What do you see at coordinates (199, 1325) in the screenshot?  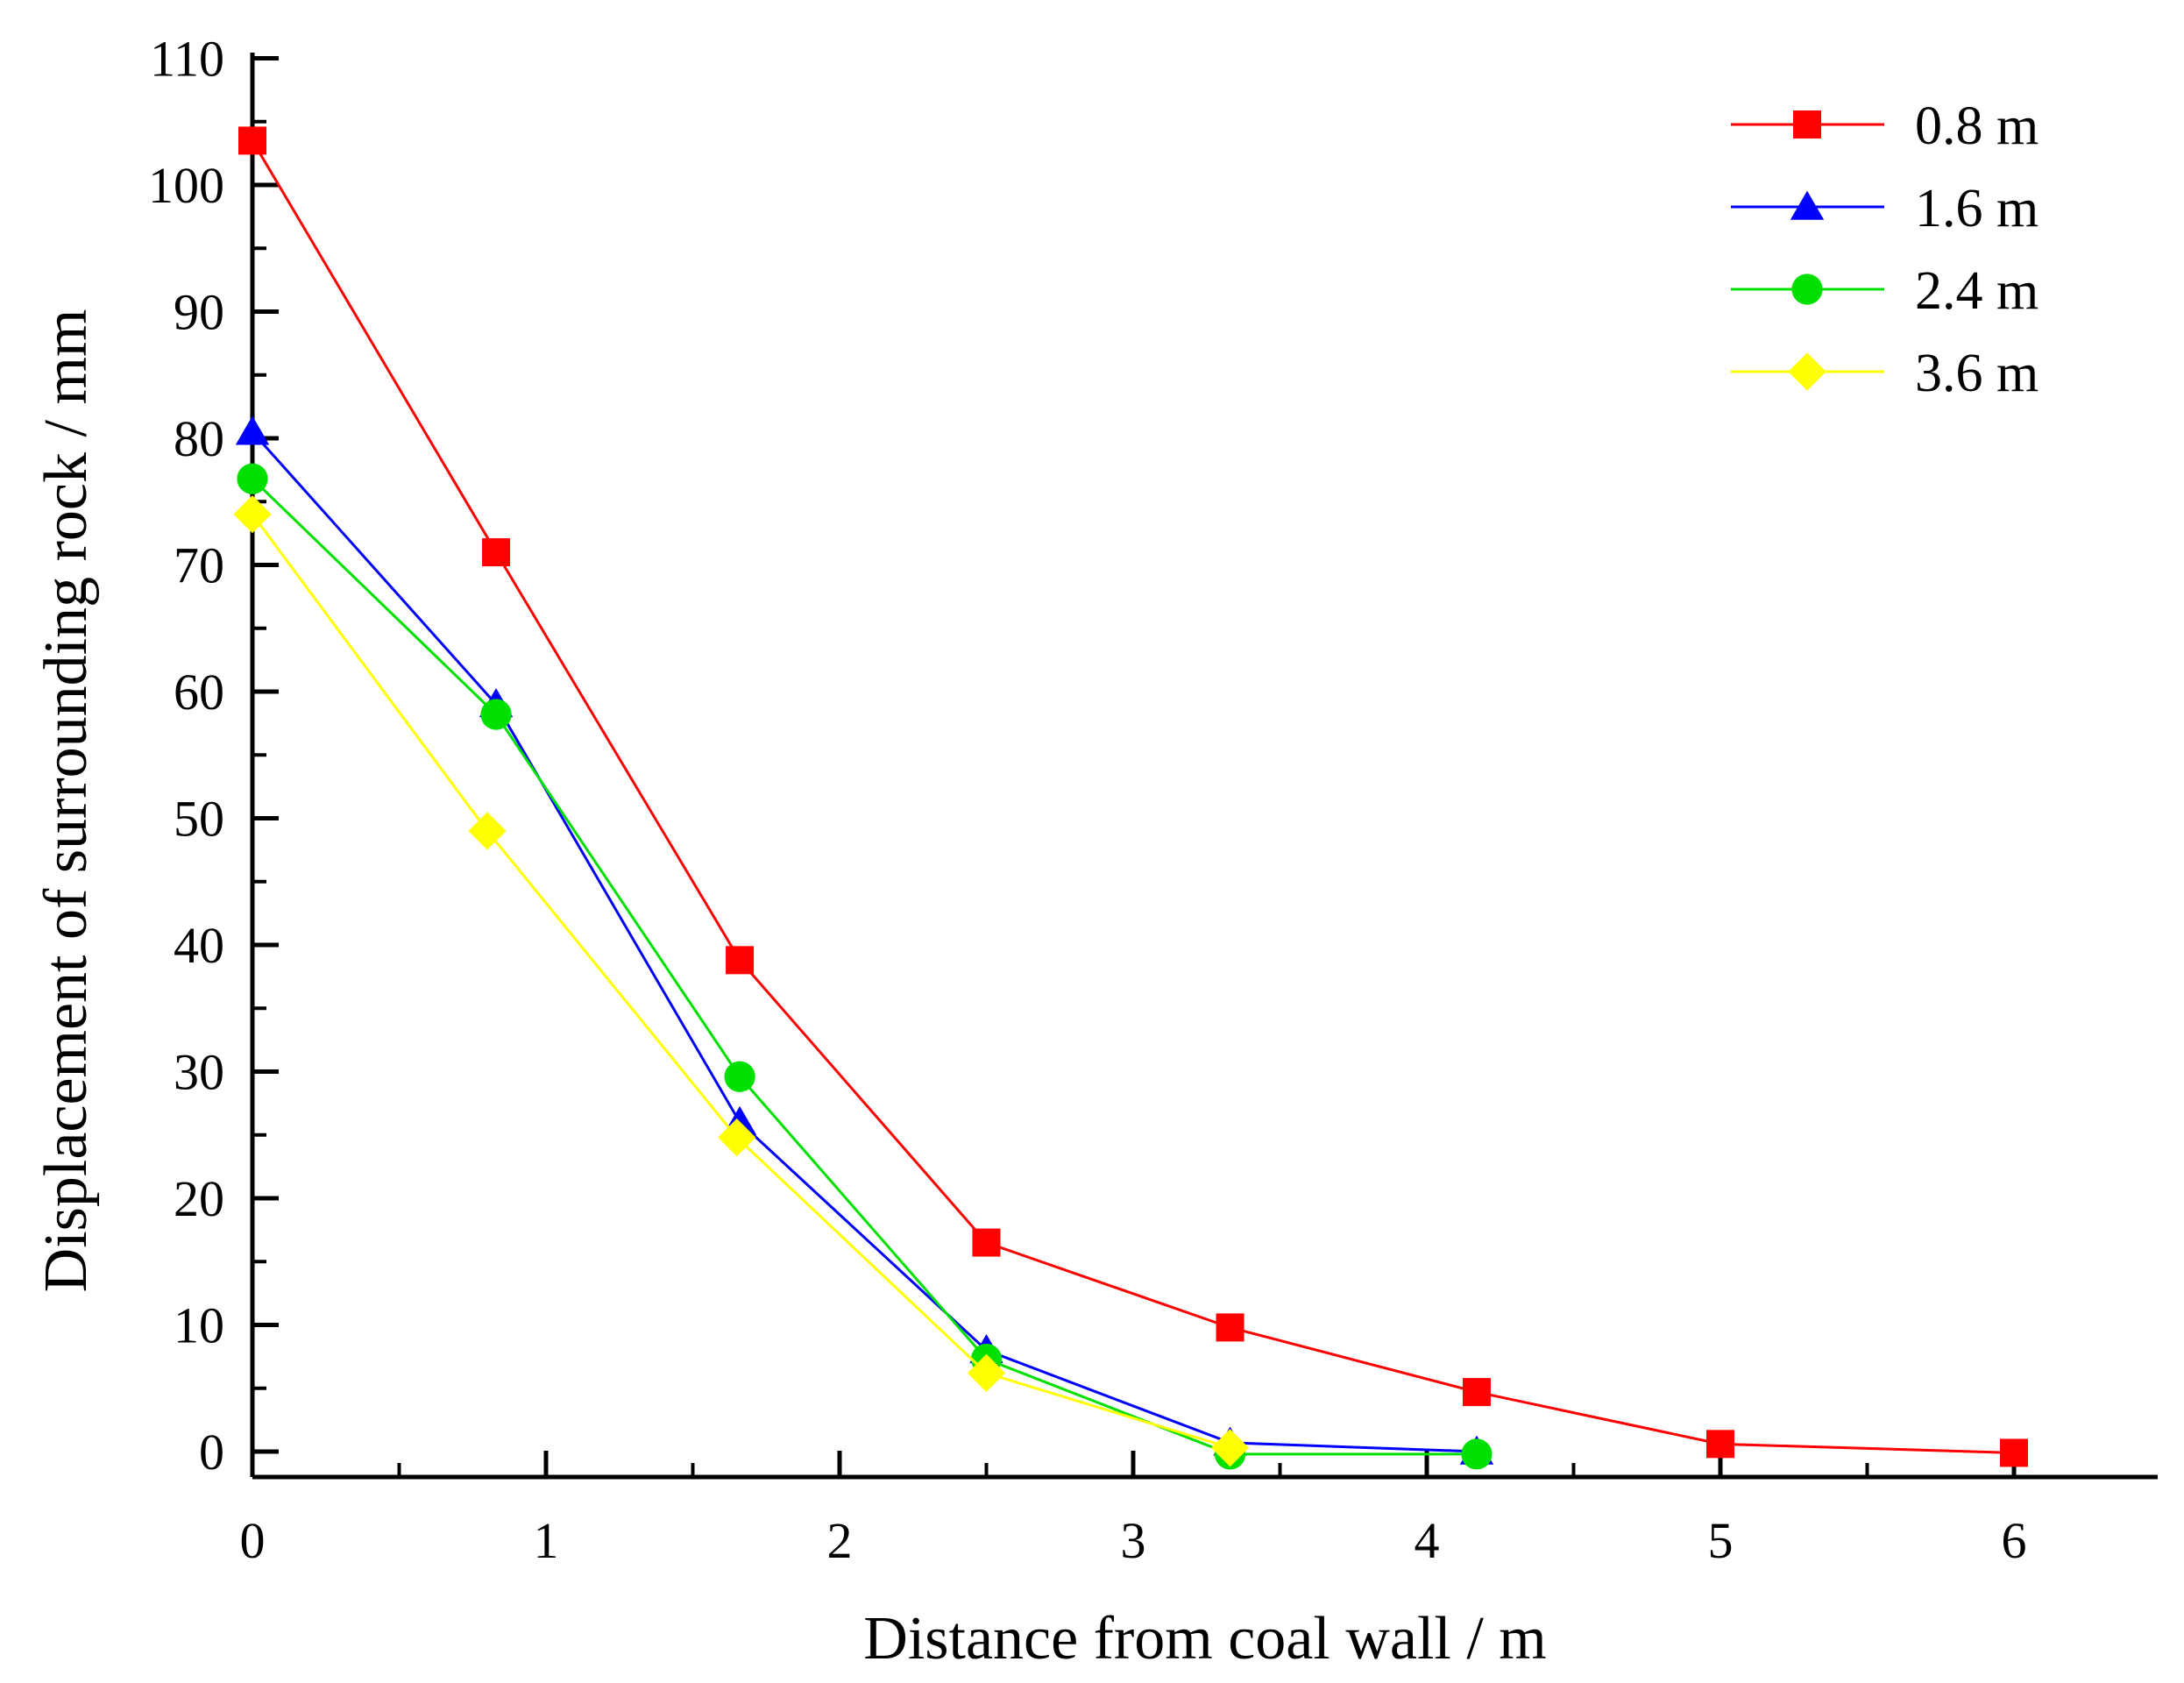 I see `y-tick-label: 10` at bounding box center [199, 1325].